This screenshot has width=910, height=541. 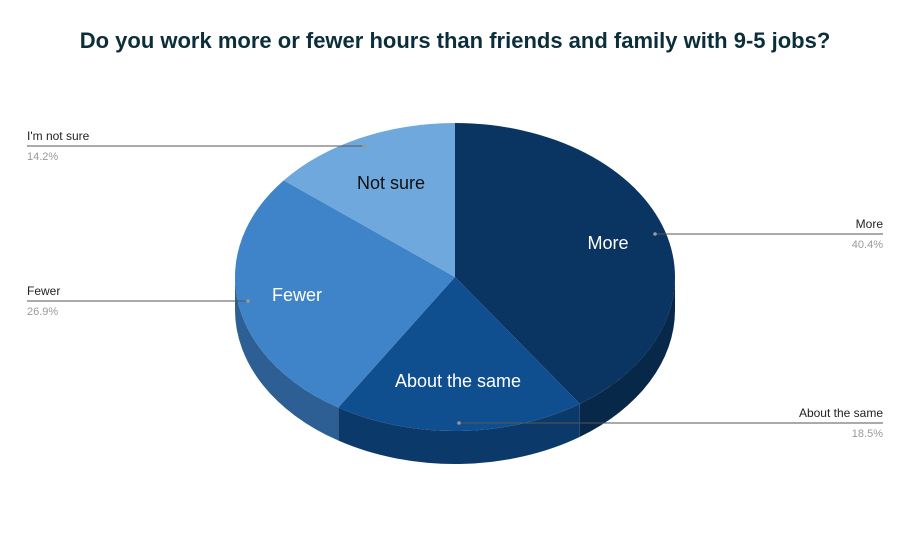 What do you see at coordinates (42, 157) in the screenshot?
I see `callout-value-3: 14.2%` at bounding box center [42, 157].